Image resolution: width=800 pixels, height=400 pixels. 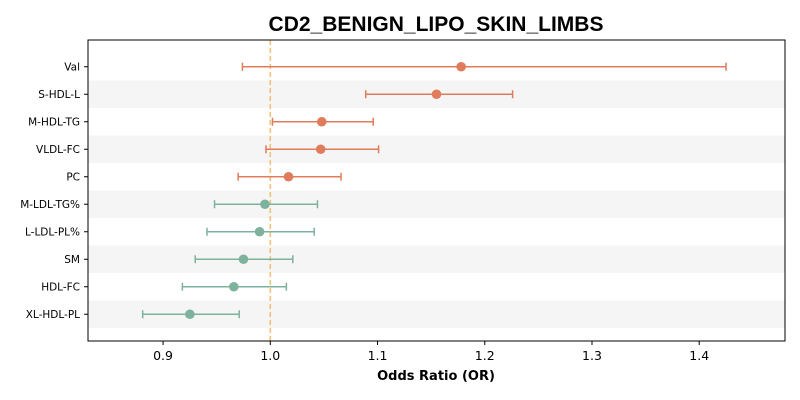 What do you see at coordinates (60, 288) in the screenshot?
I see `y-tick-label: HDL-FC` at bounding box center [60, 288].